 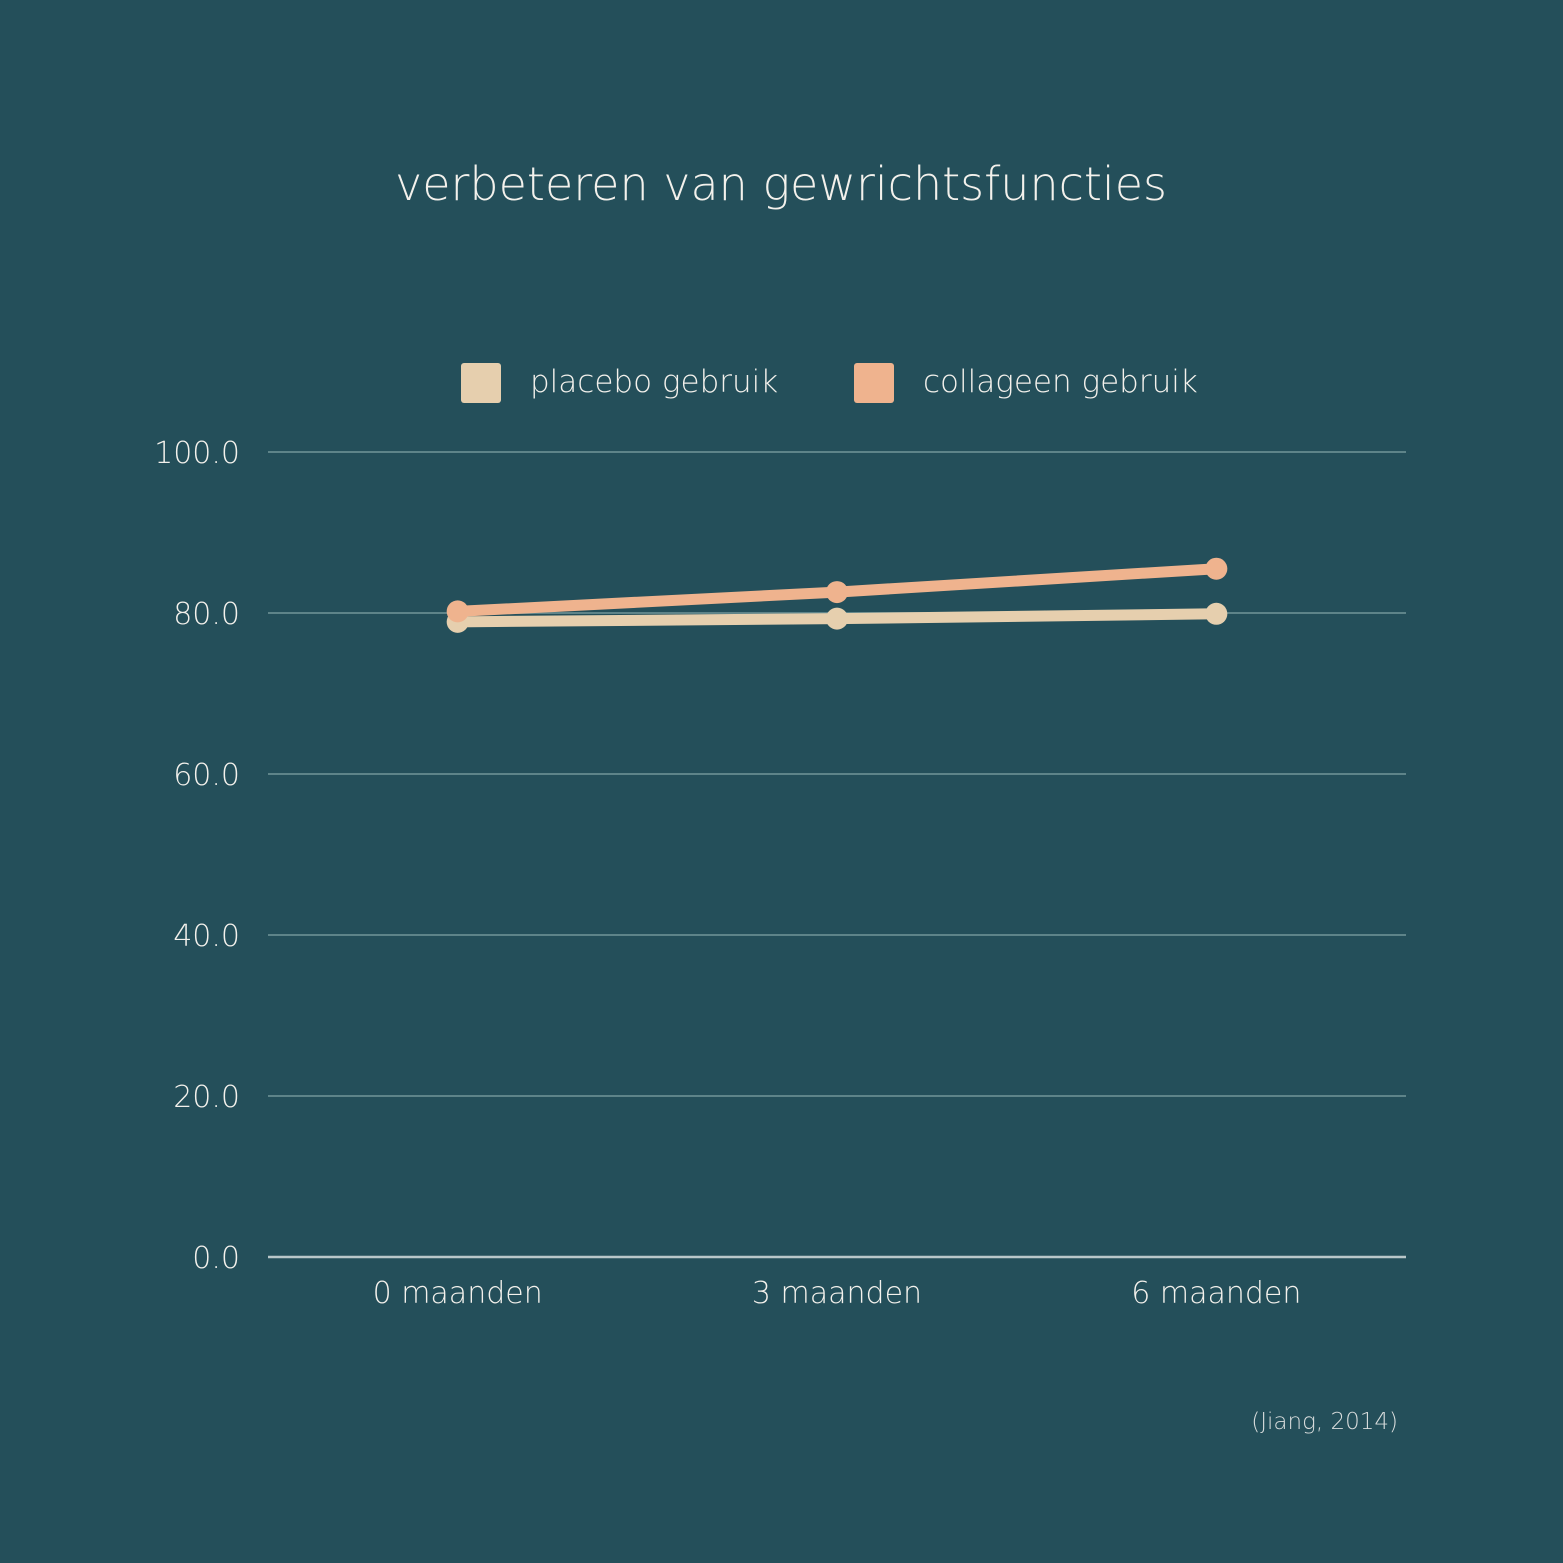 I want to click on y-tick-label: 0.0, so click(x=216, y=1258).